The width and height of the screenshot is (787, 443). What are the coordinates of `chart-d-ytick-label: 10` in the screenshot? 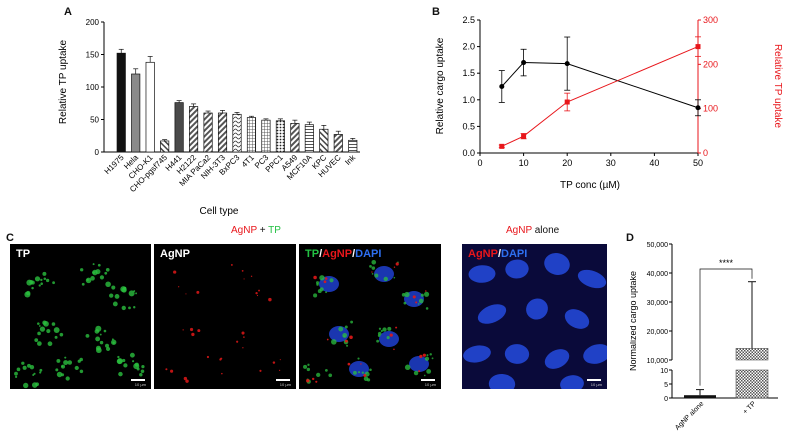 It's located at (664, 371).